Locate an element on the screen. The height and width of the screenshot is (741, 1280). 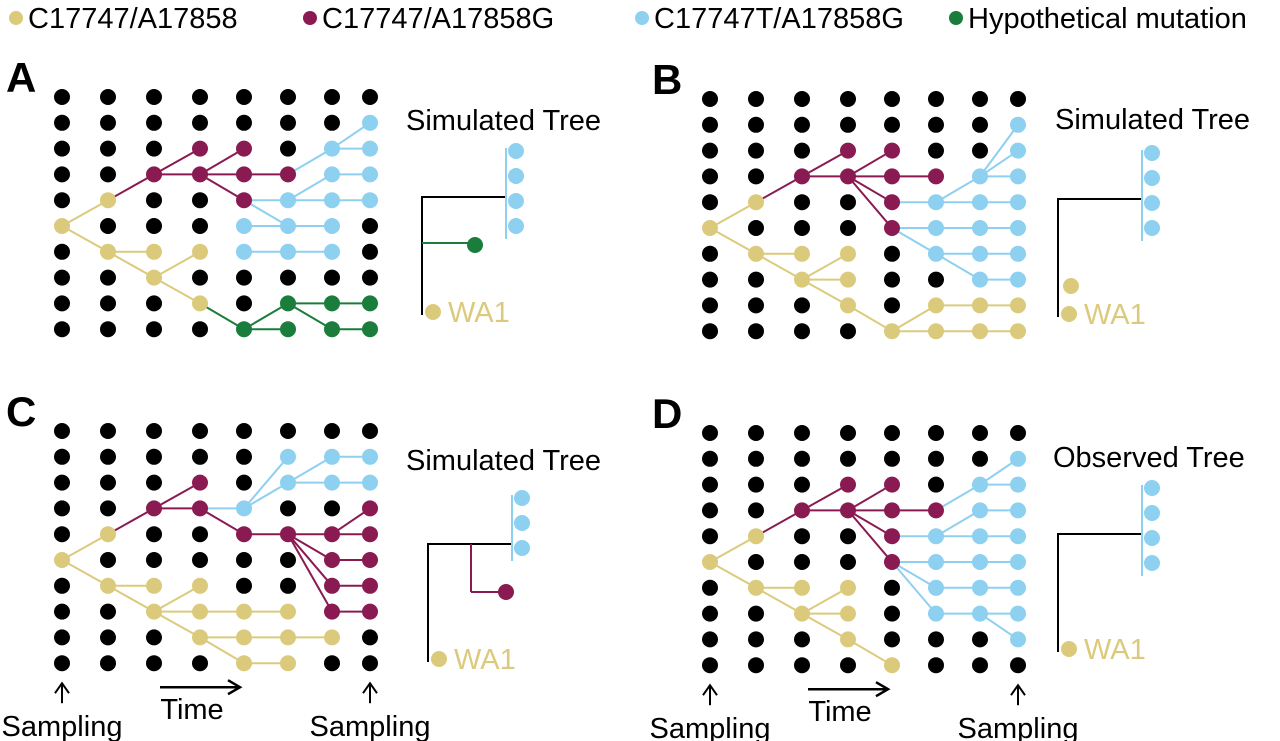
side-tip is located at coordinates (1071, 286).